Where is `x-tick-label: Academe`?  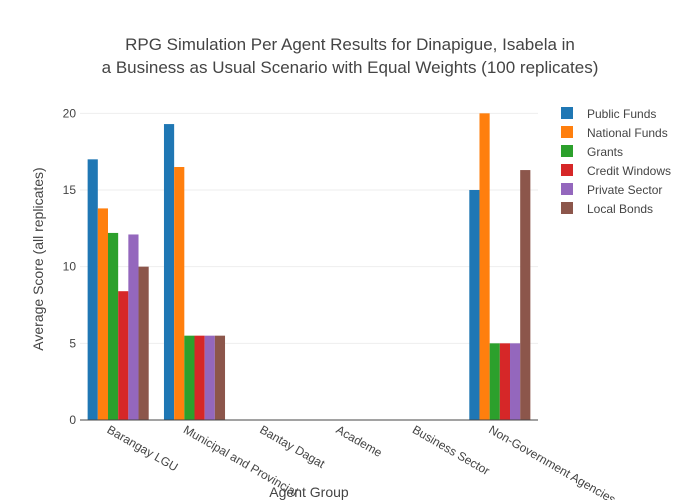
x-tick-label: Academe is located at coordinates (359, 441).